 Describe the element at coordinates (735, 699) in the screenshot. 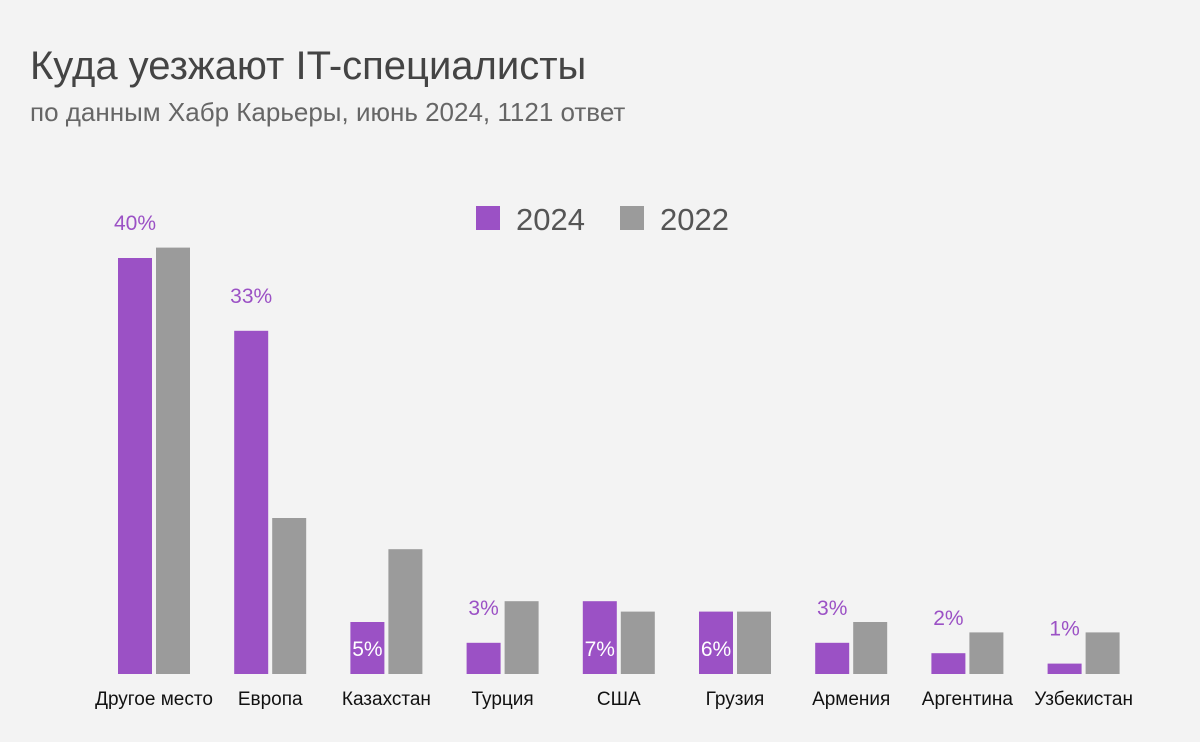

I see `category-label: Грузия` at that location.